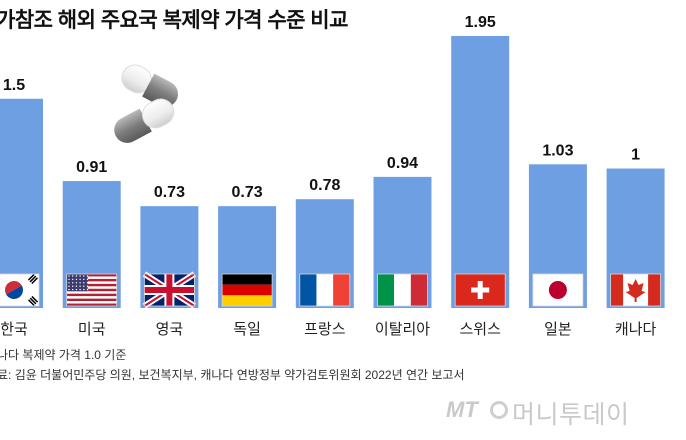 The image size is (686, 440). Describe the element at coordinates (247, 290) in the screenshot. I see `germany-flag-icon` at that location.